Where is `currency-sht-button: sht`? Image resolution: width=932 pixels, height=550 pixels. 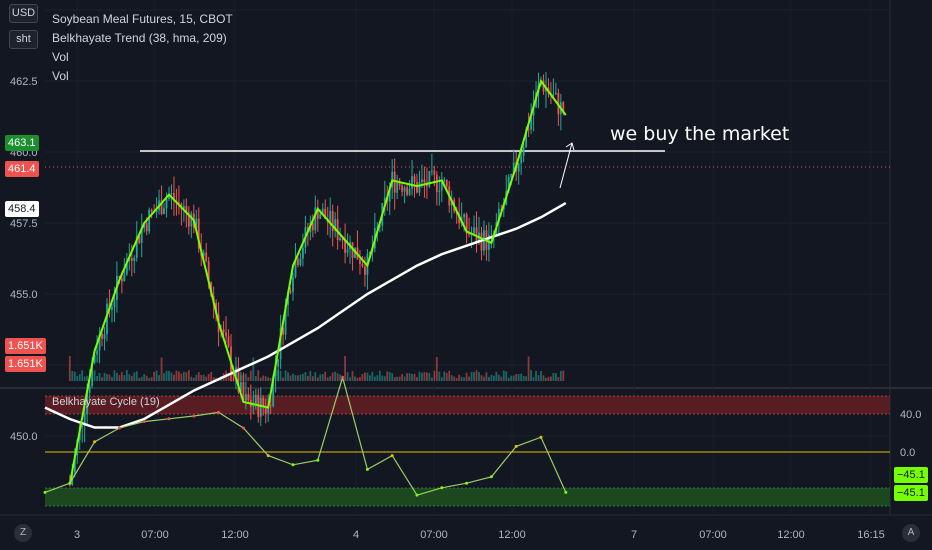 currency-sht-button: sht is located at coordinates (23, 39).